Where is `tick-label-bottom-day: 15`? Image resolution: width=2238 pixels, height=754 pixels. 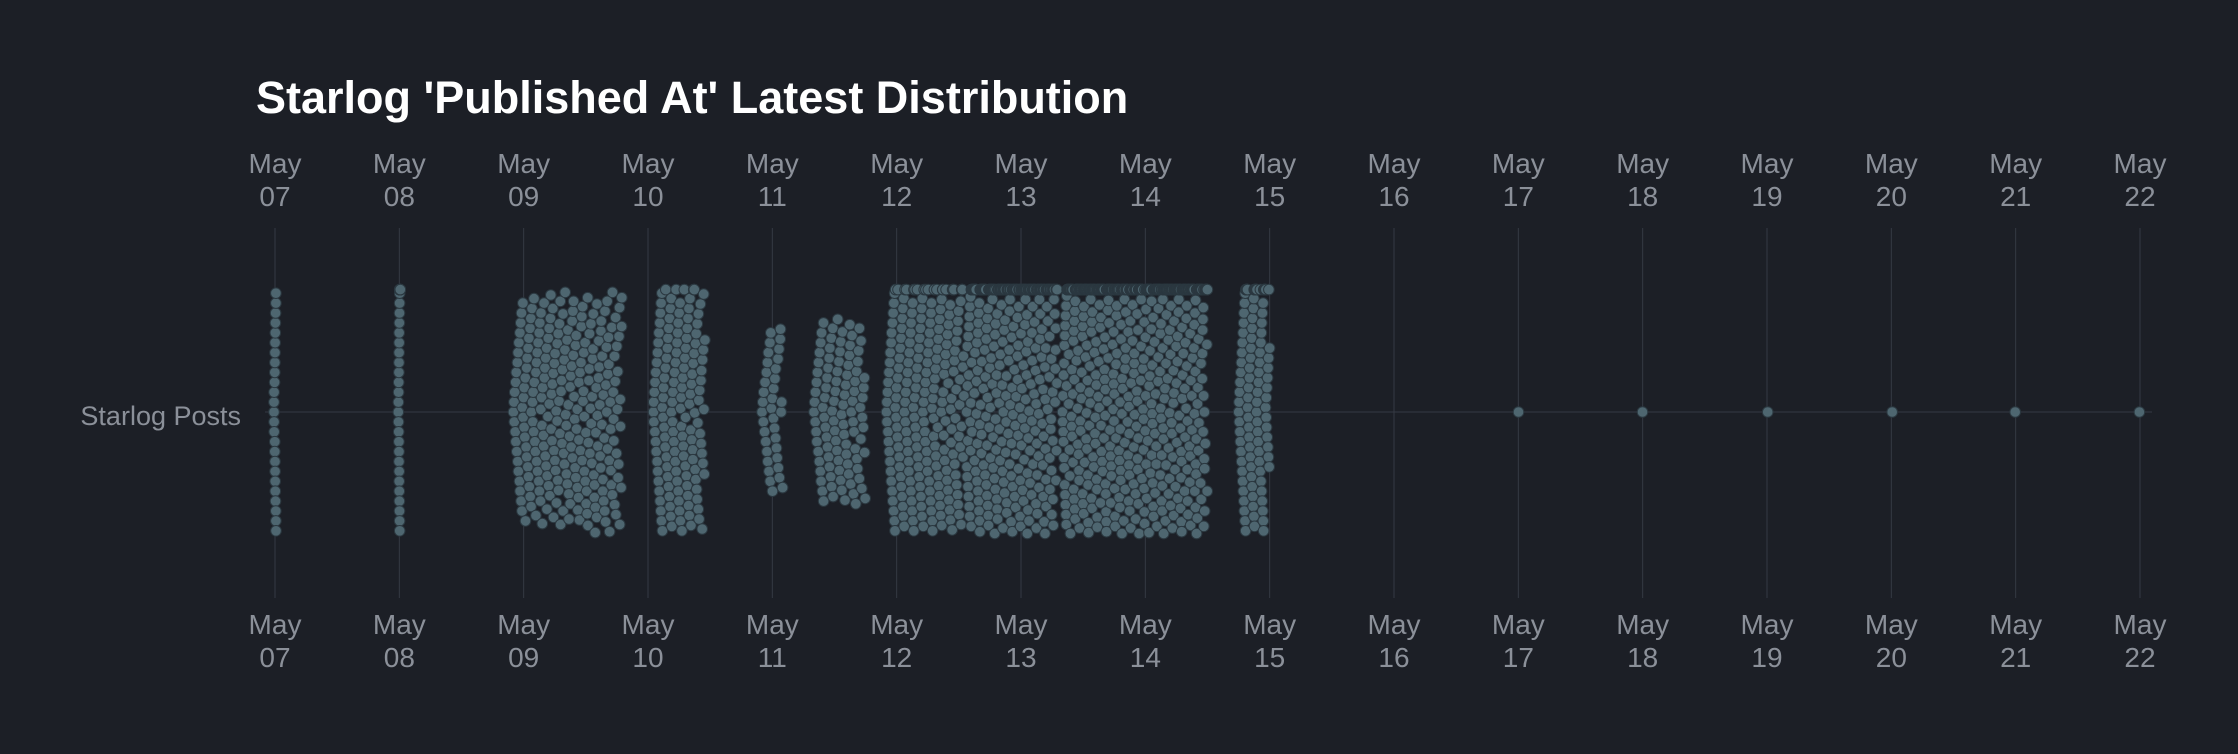
tick-label-bottom-day: 15 is located at coordinates (1269, 657).